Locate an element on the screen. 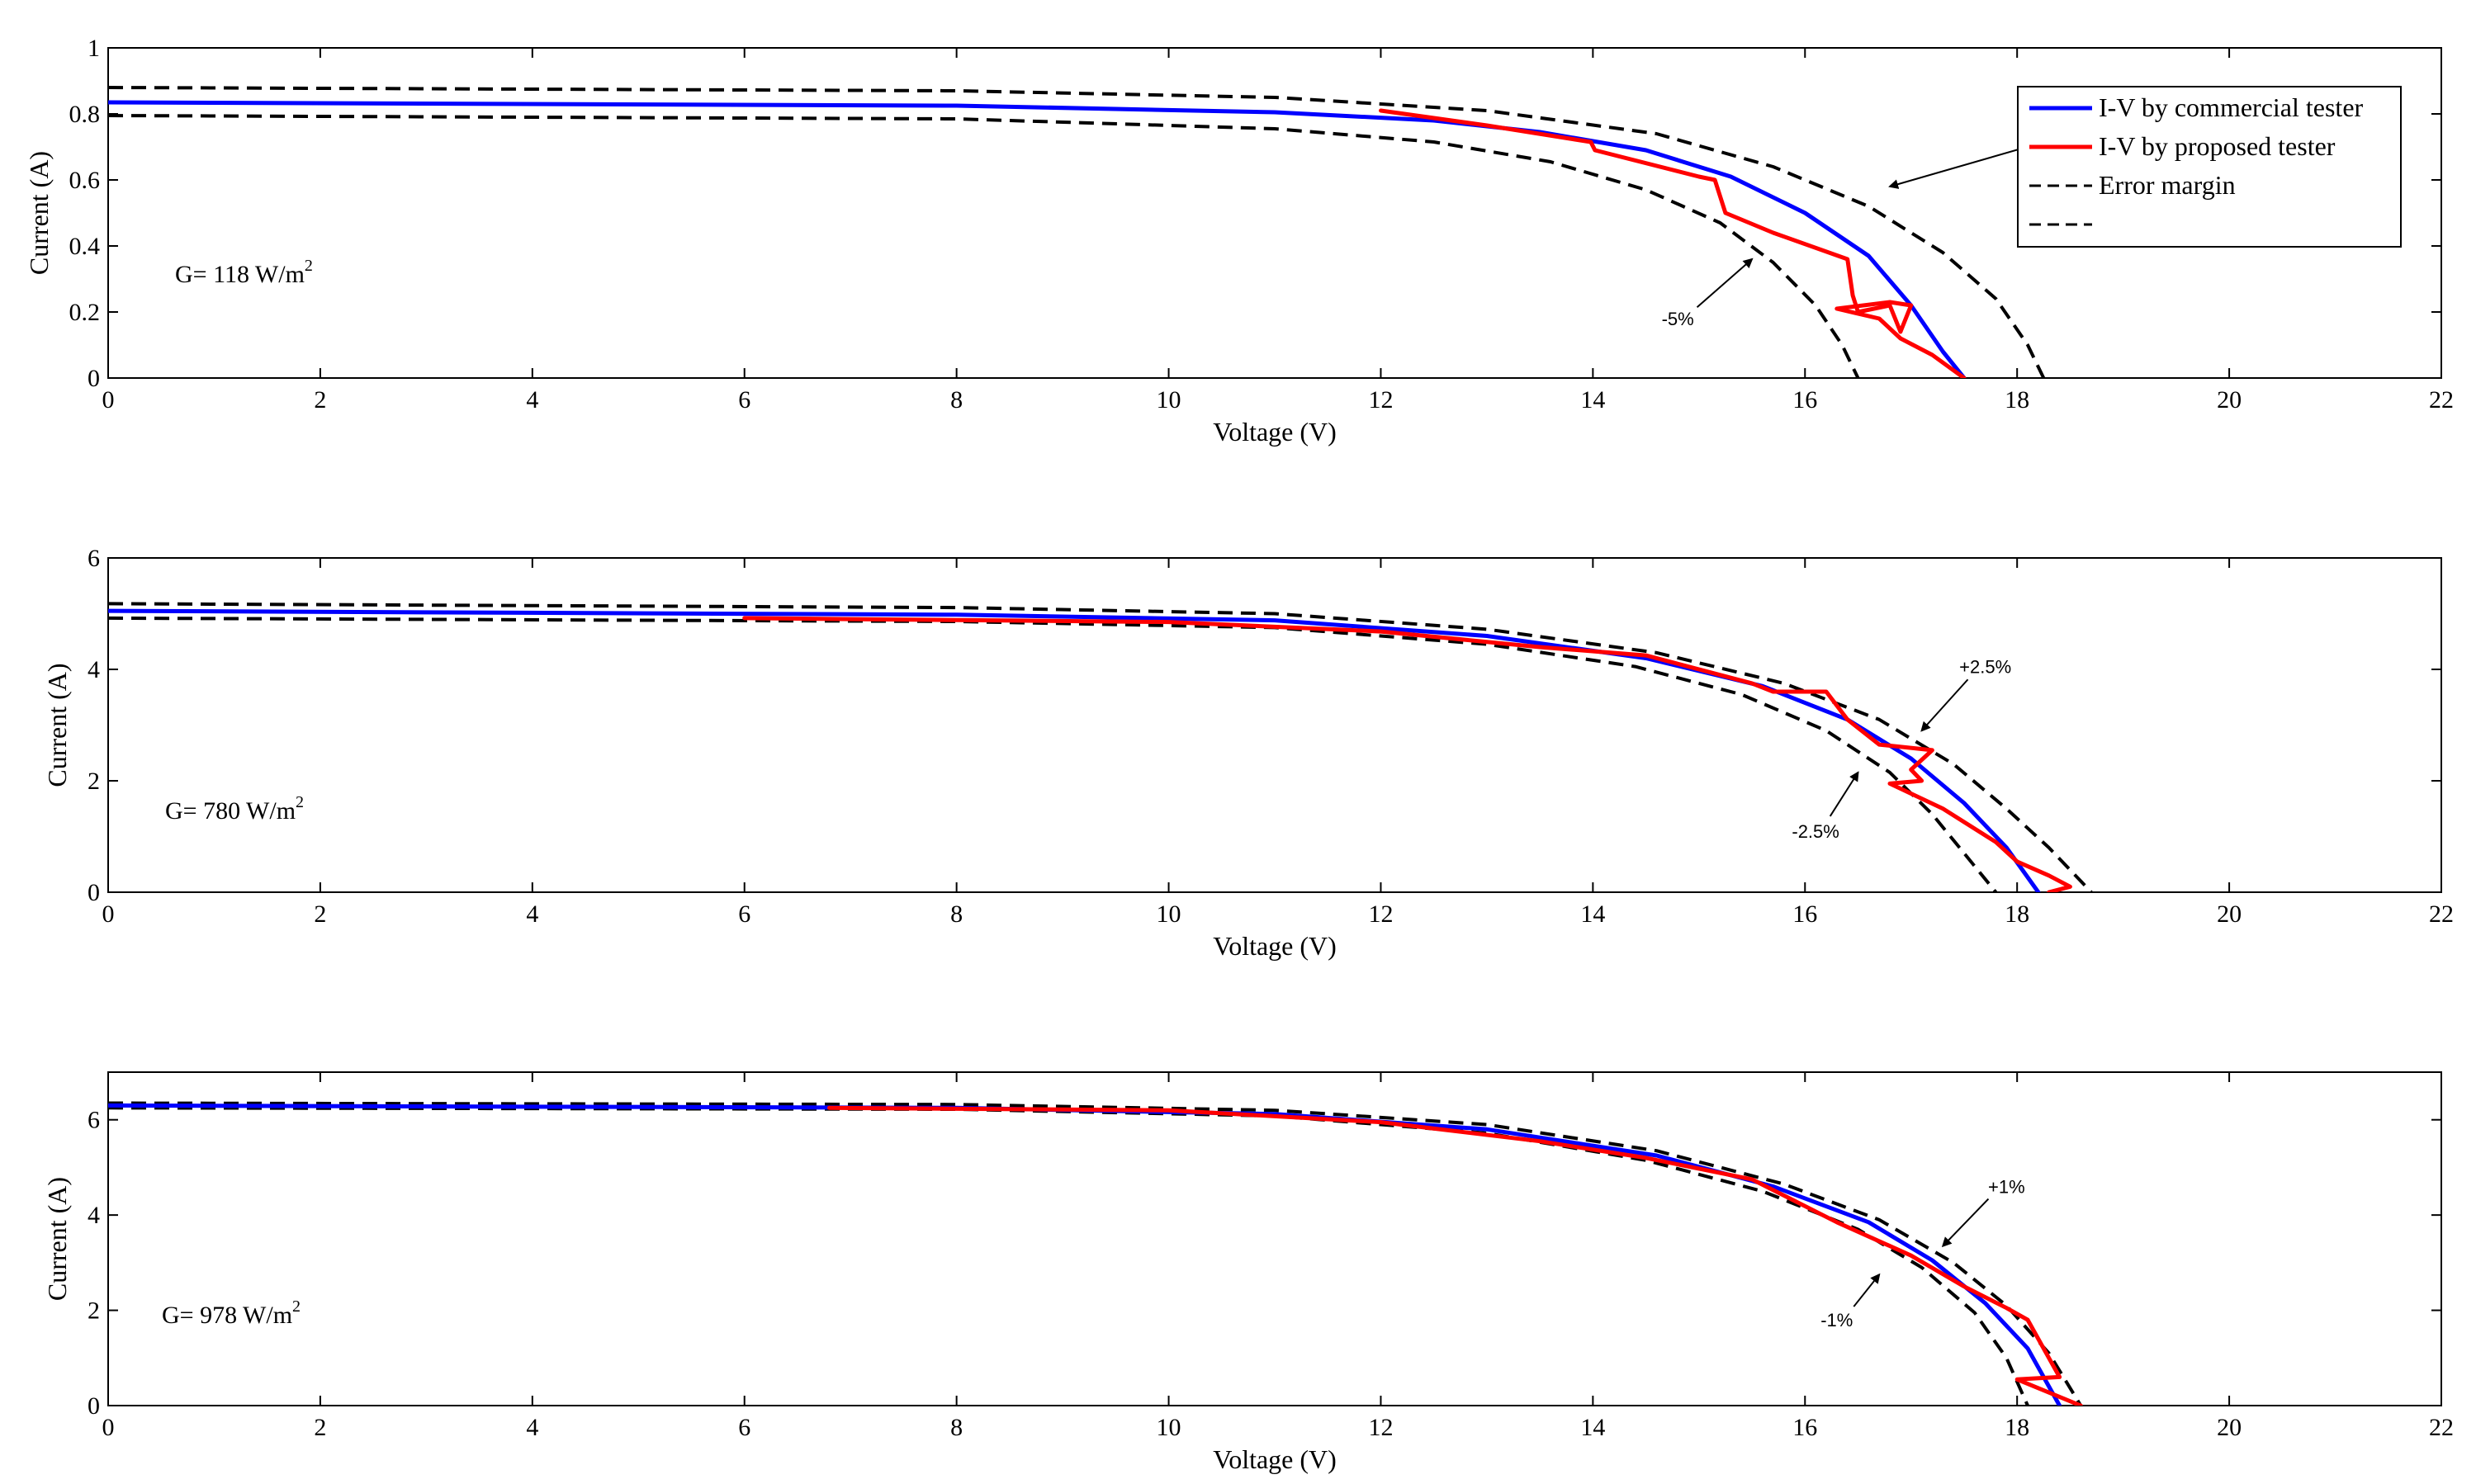  irradiance-label: G= 118 W/m2 is located at coordinates (244, 272).